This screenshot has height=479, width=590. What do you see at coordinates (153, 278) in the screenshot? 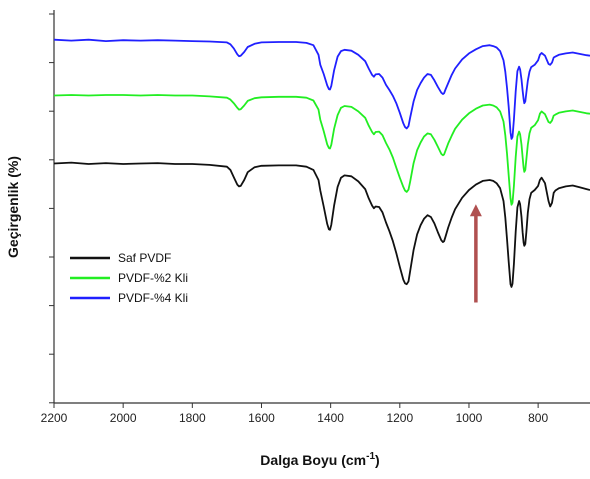
I see `legend-label: PVDF-%2 Kli` at bounding box center [153, 278].